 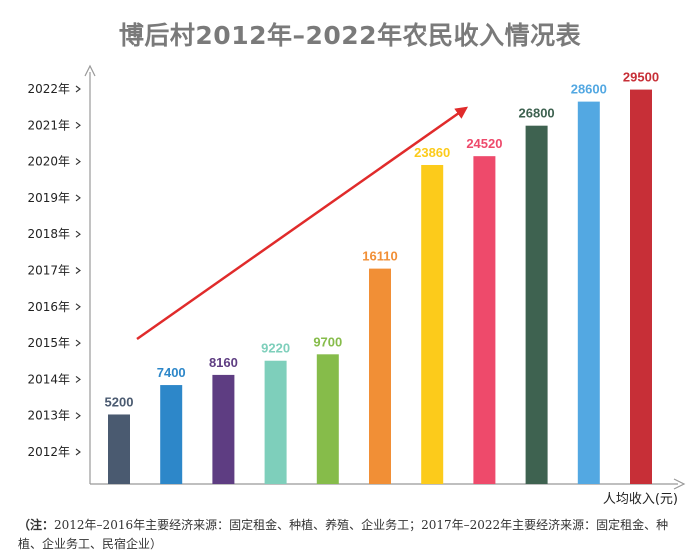 I want to click on x-axis-arrow-icon, so click(x=679, y=484).